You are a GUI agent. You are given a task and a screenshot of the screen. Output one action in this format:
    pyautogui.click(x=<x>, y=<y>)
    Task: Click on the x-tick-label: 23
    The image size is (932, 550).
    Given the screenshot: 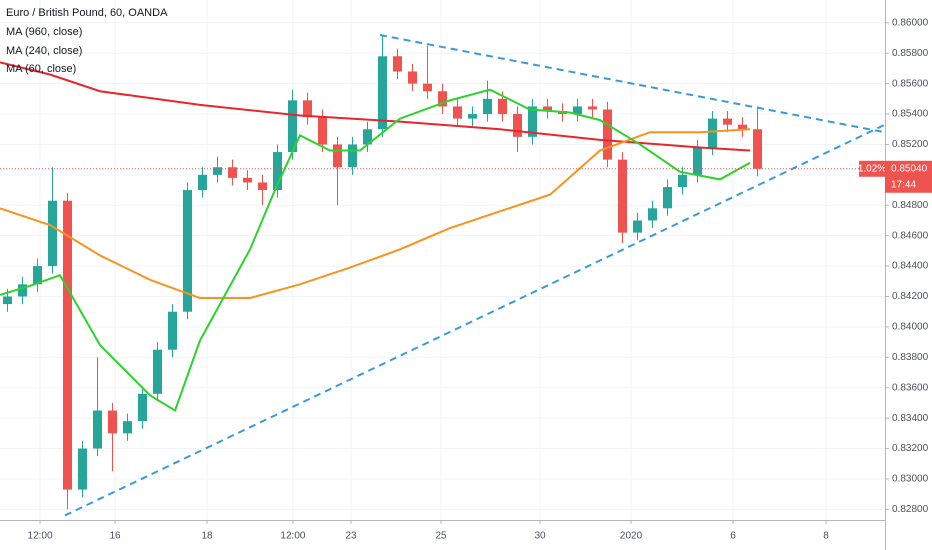 What is the action you would take?
    pyautogui.click(x=351, y=536)
    